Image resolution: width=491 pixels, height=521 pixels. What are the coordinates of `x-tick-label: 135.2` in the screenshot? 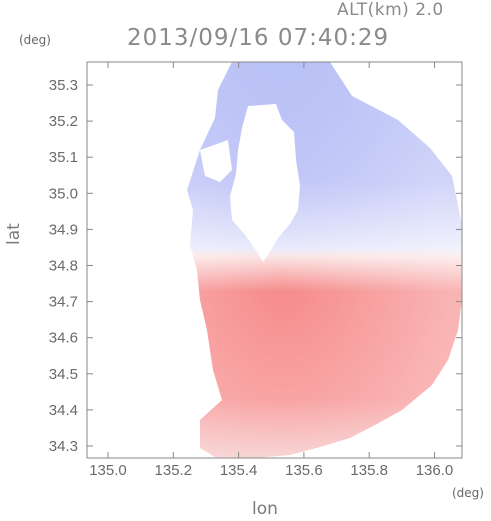 It's located at (174, 470).